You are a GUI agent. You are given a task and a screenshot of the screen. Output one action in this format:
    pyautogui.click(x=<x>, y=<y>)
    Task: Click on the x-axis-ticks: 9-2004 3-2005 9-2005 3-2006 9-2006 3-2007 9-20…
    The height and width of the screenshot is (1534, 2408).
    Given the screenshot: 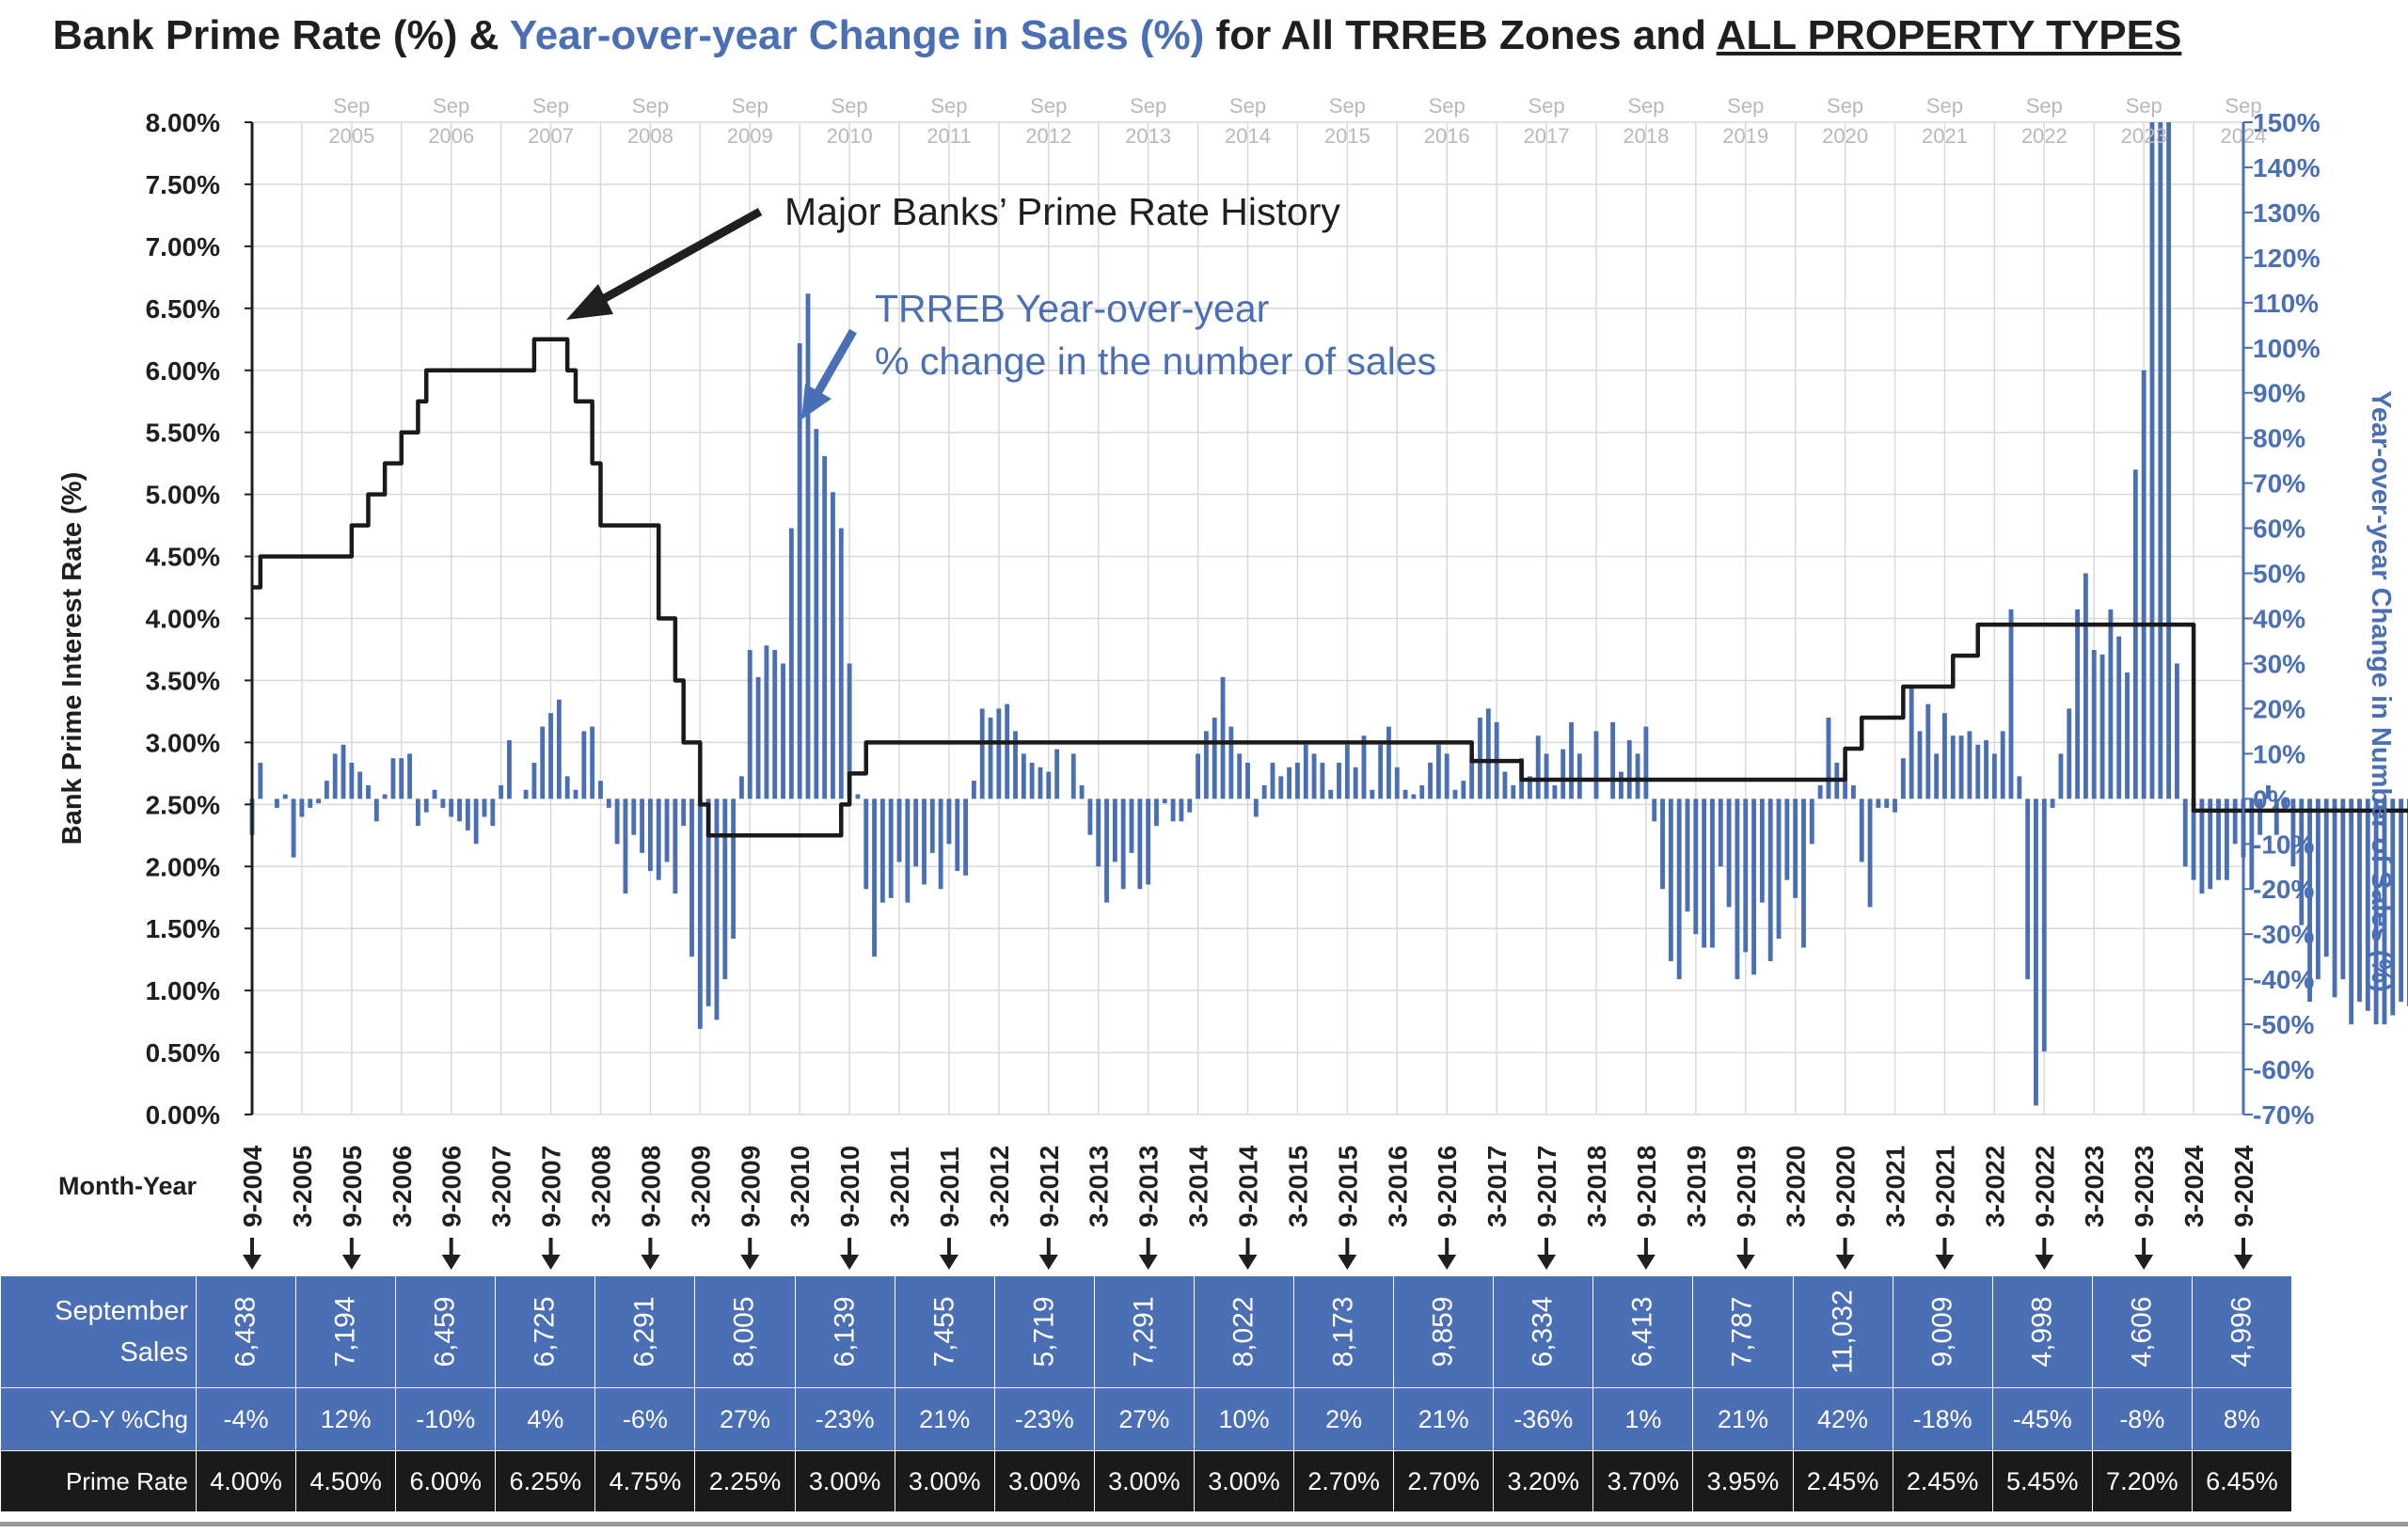 What is the action you would take?
    pyautogui.click(x=1248, y=1186)
    